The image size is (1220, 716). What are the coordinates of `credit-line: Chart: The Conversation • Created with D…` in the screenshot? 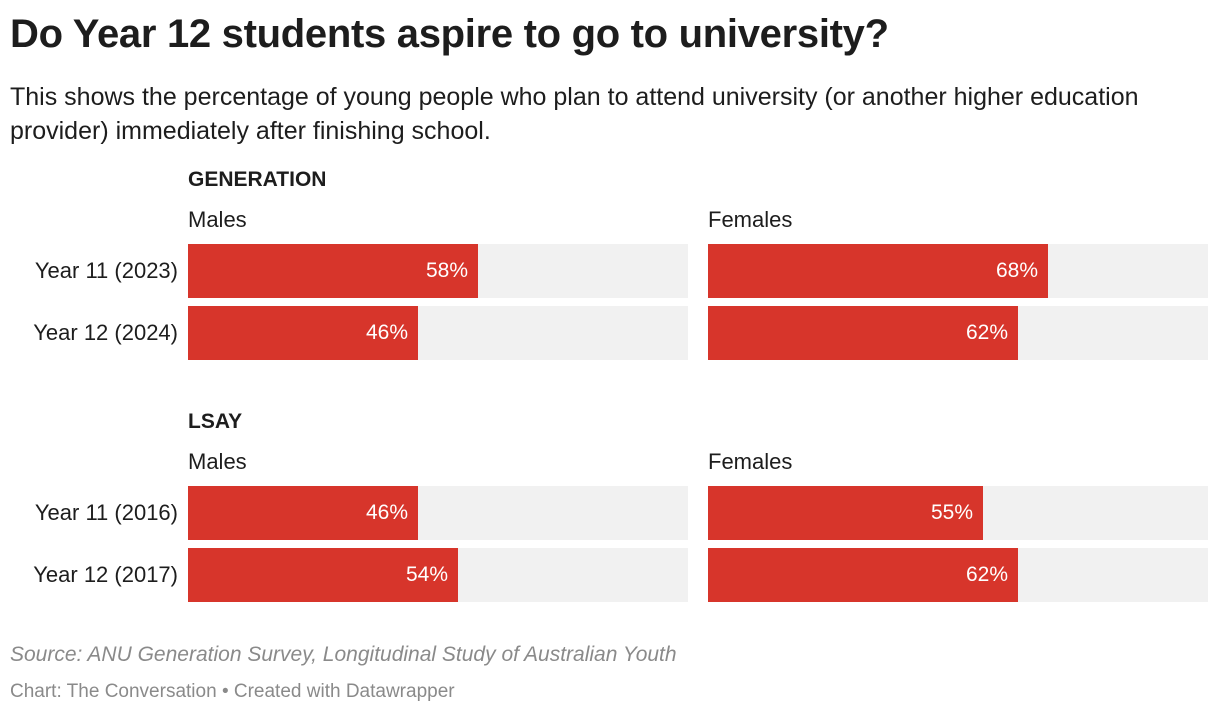 It's located at (232, 692).